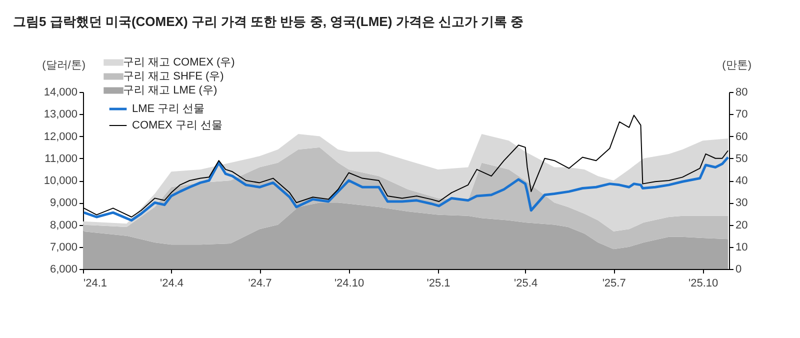  I want to click on x-tick-label: '25.7, so click(614, 284).